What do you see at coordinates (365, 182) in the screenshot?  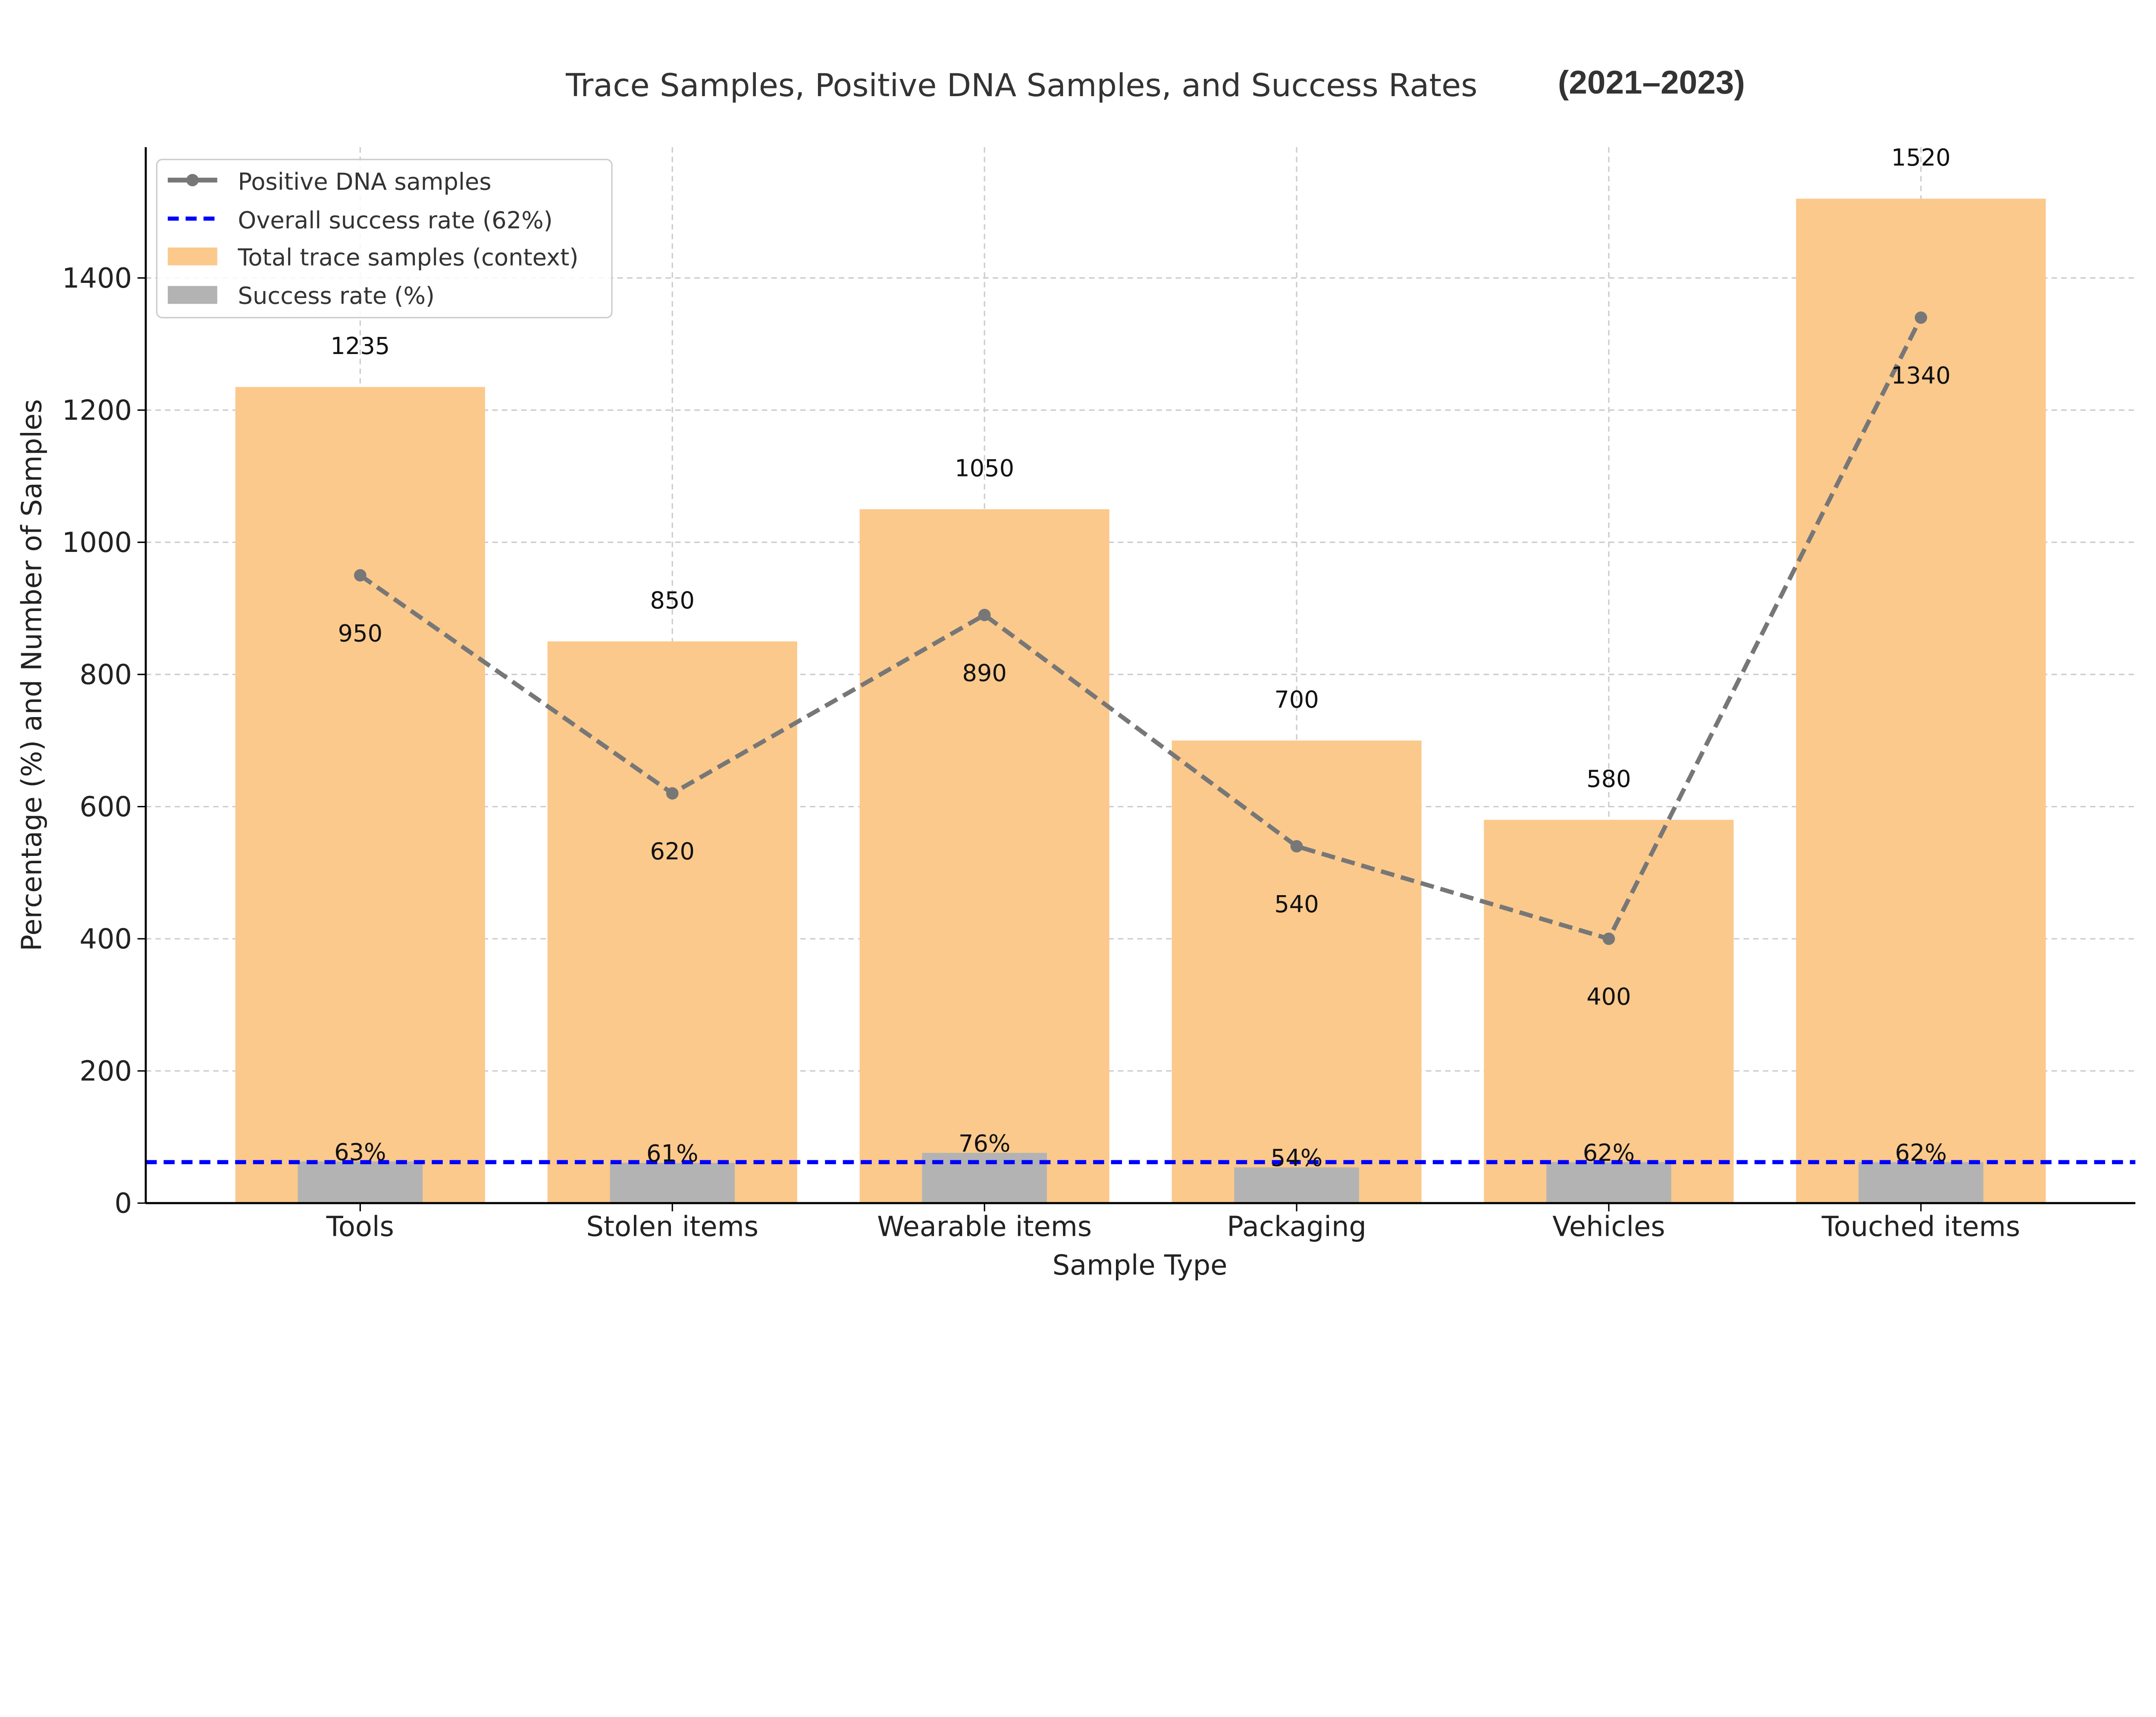 I see `legend-label: Positive DNA samples` at bounding box center [365, 182].